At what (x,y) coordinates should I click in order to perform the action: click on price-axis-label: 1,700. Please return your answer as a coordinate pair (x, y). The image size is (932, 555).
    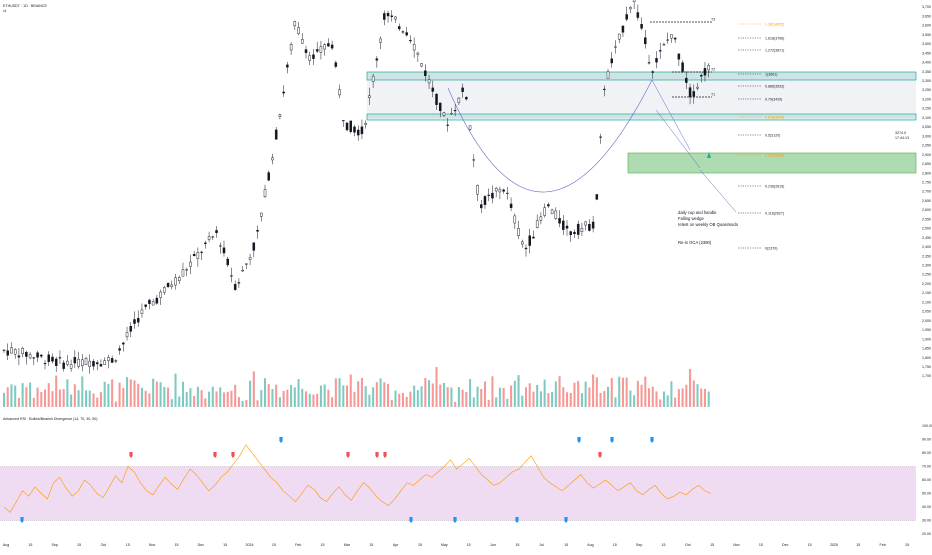
    Looking at the image, I should click on (926, 376).